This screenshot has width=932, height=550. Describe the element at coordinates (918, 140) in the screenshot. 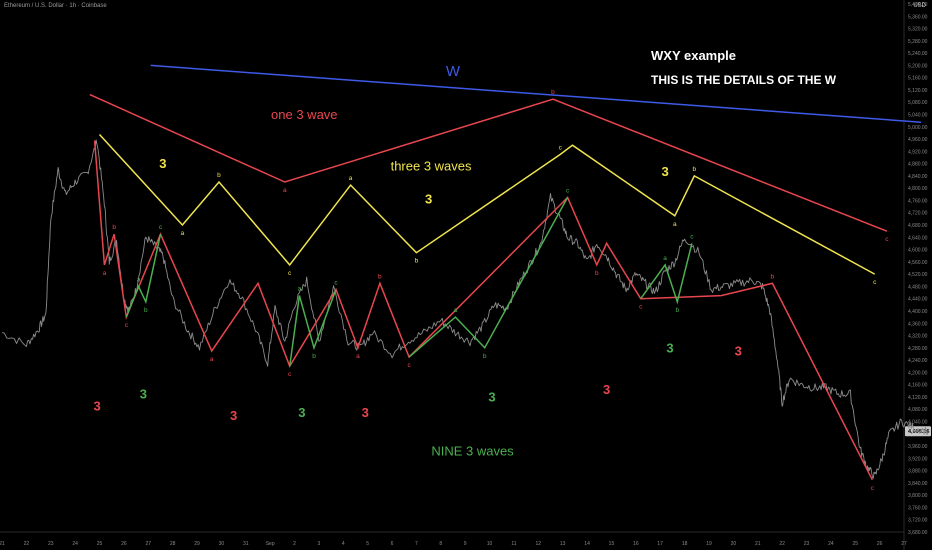

I see `y-tick-label: 4,960.00` at that location.